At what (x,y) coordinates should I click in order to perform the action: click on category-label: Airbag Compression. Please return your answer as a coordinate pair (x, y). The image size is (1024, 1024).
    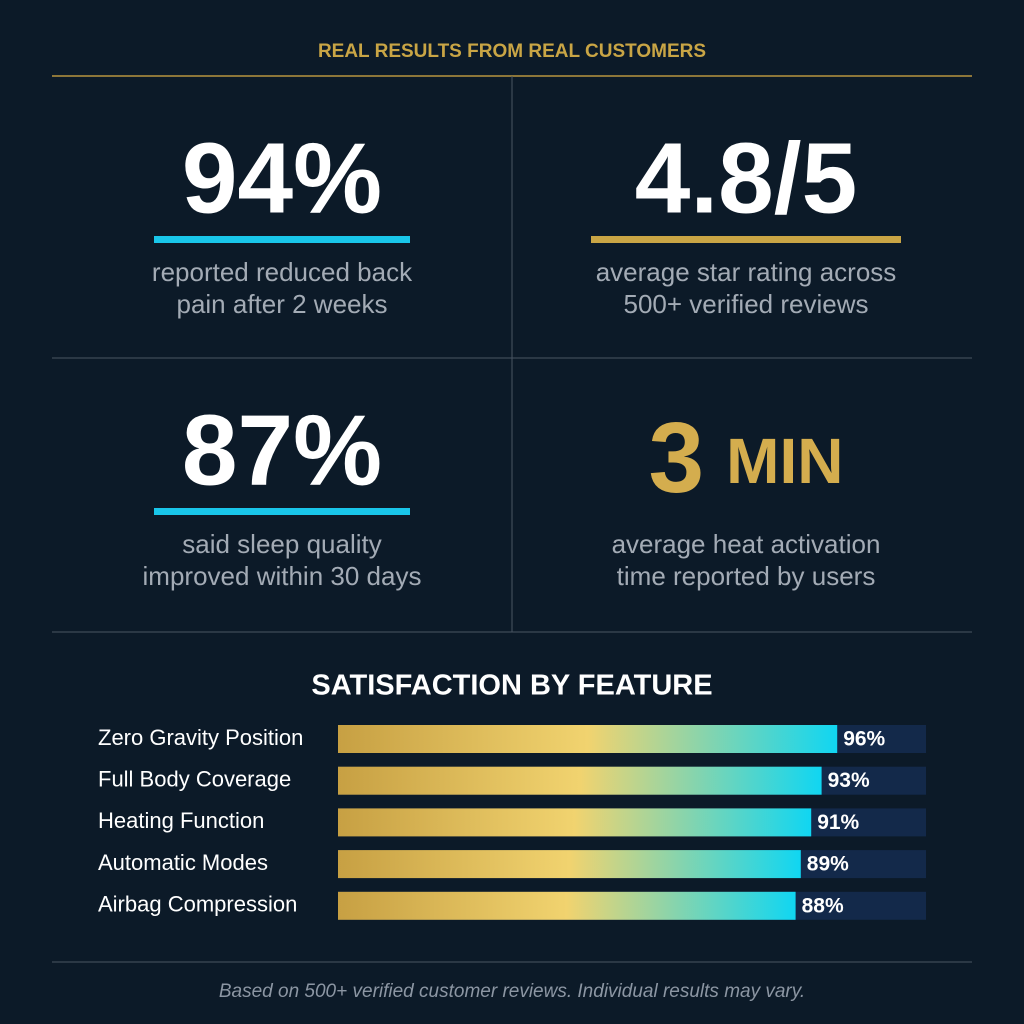
    Looking at the image, I should click on (197, 904).